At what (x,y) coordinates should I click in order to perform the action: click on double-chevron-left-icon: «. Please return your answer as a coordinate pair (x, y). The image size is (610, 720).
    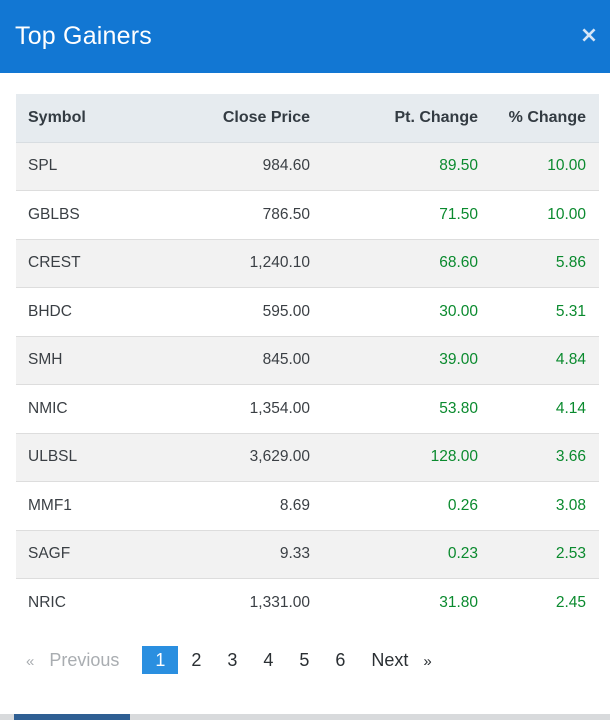
    Looking at the image, I should click on (30, 661).